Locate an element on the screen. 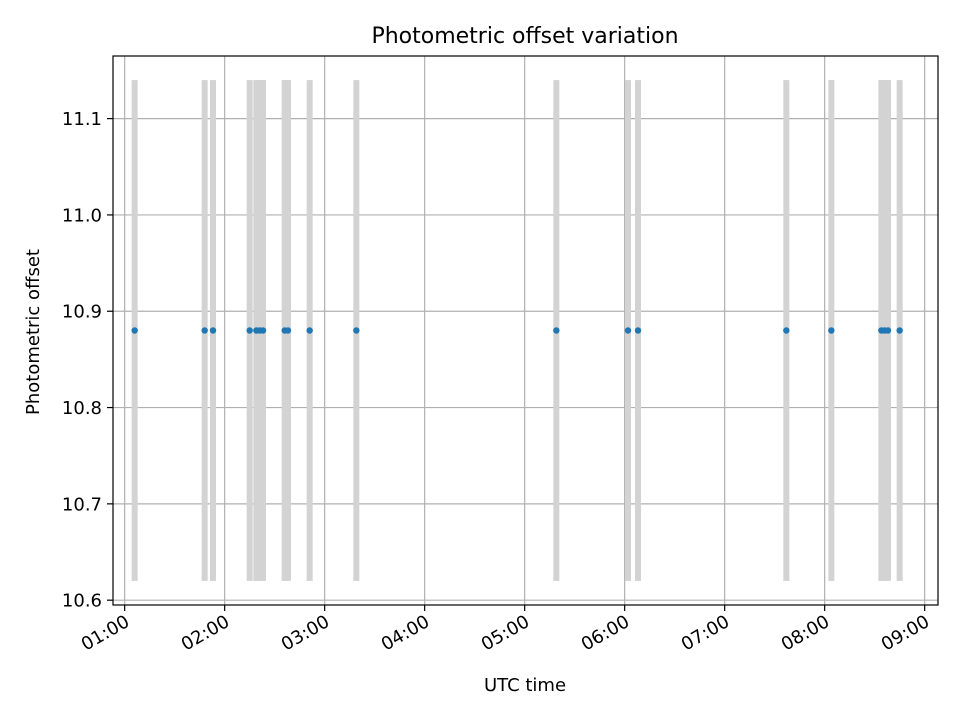  x-tick-label: 07:00 is located at coordinates (705, 633).